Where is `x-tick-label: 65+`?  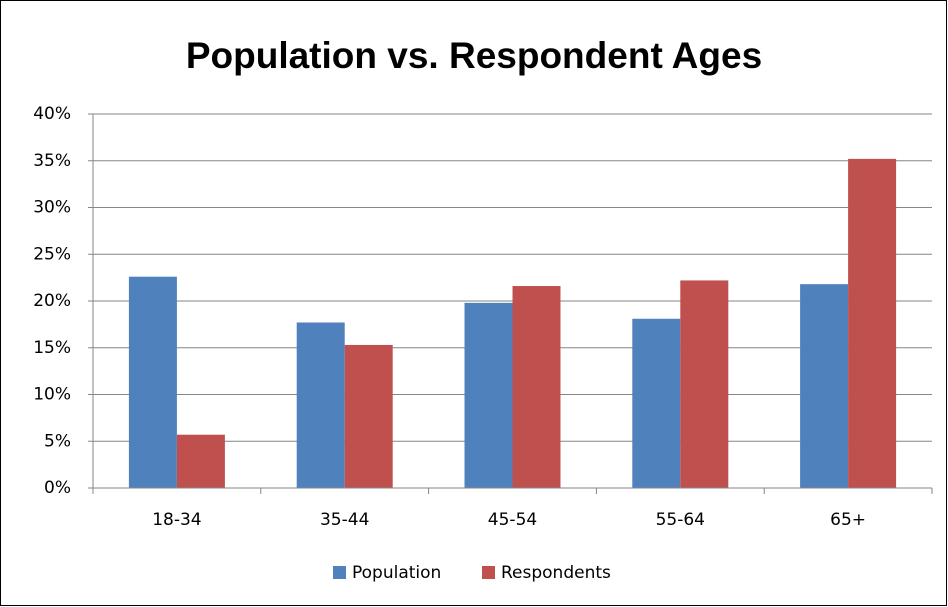 x-tick-label: 65+ is located at coordinates (848, 520).